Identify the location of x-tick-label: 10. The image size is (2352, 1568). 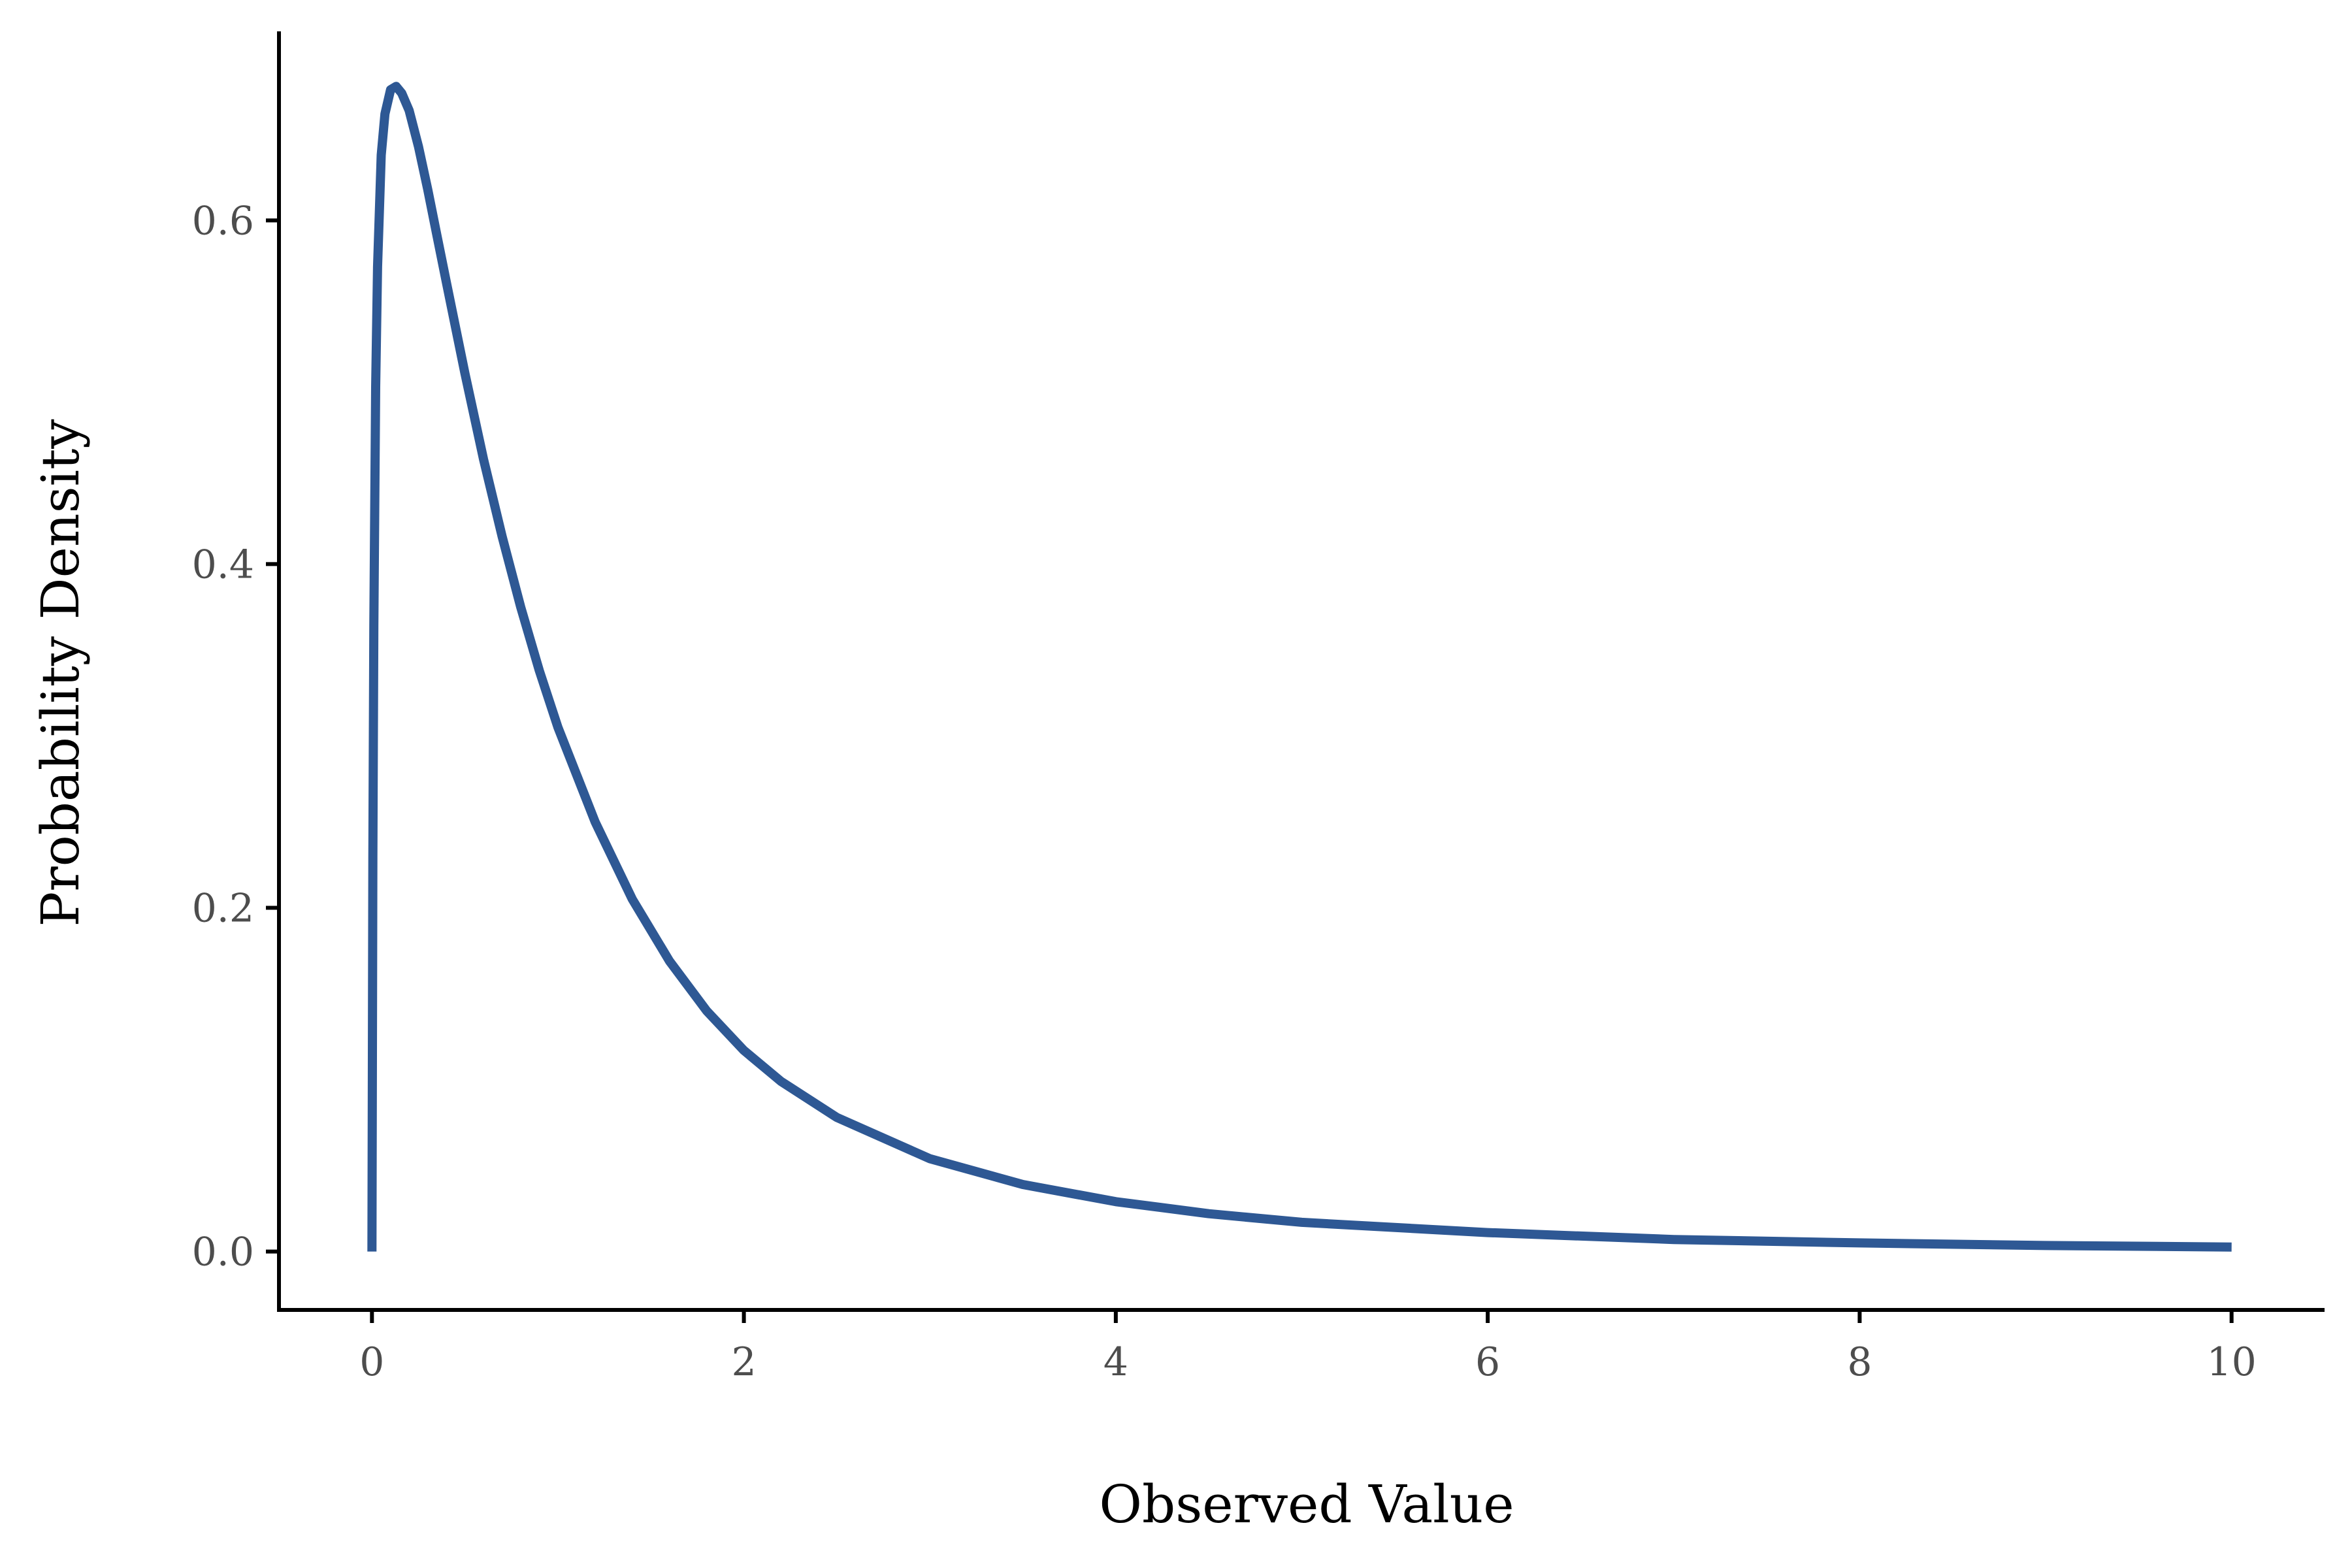
(2232, 1362).